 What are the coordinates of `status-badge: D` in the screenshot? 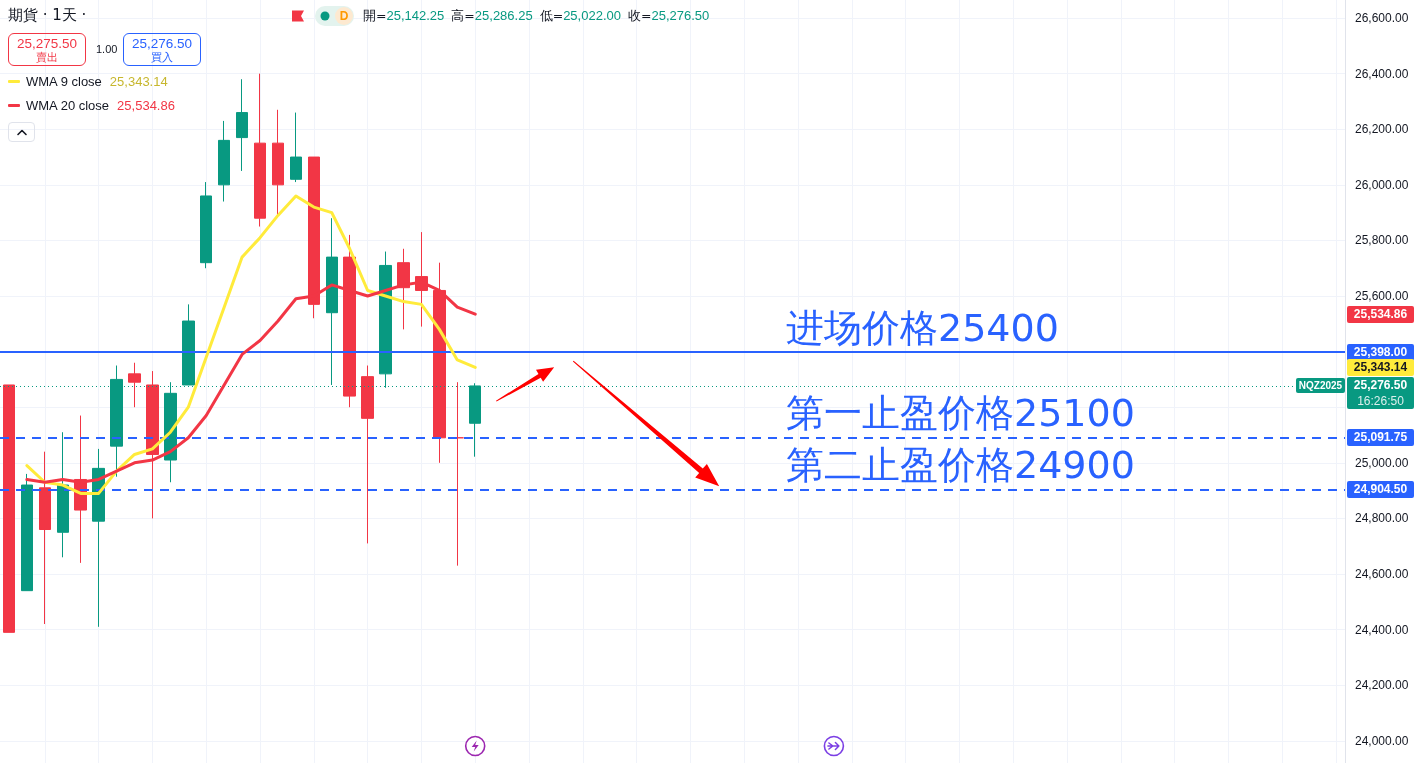 It's located at (334, 16).